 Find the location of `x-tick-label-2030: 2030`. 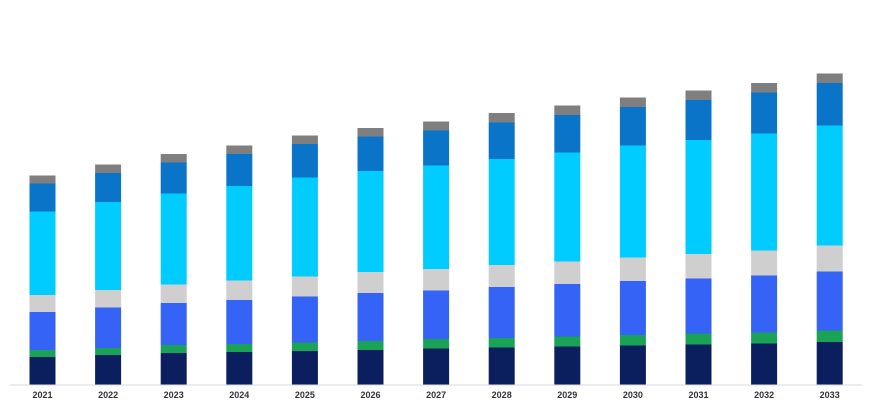

x-tick-label-2030: 2030 is located at coordinates (633, 395).